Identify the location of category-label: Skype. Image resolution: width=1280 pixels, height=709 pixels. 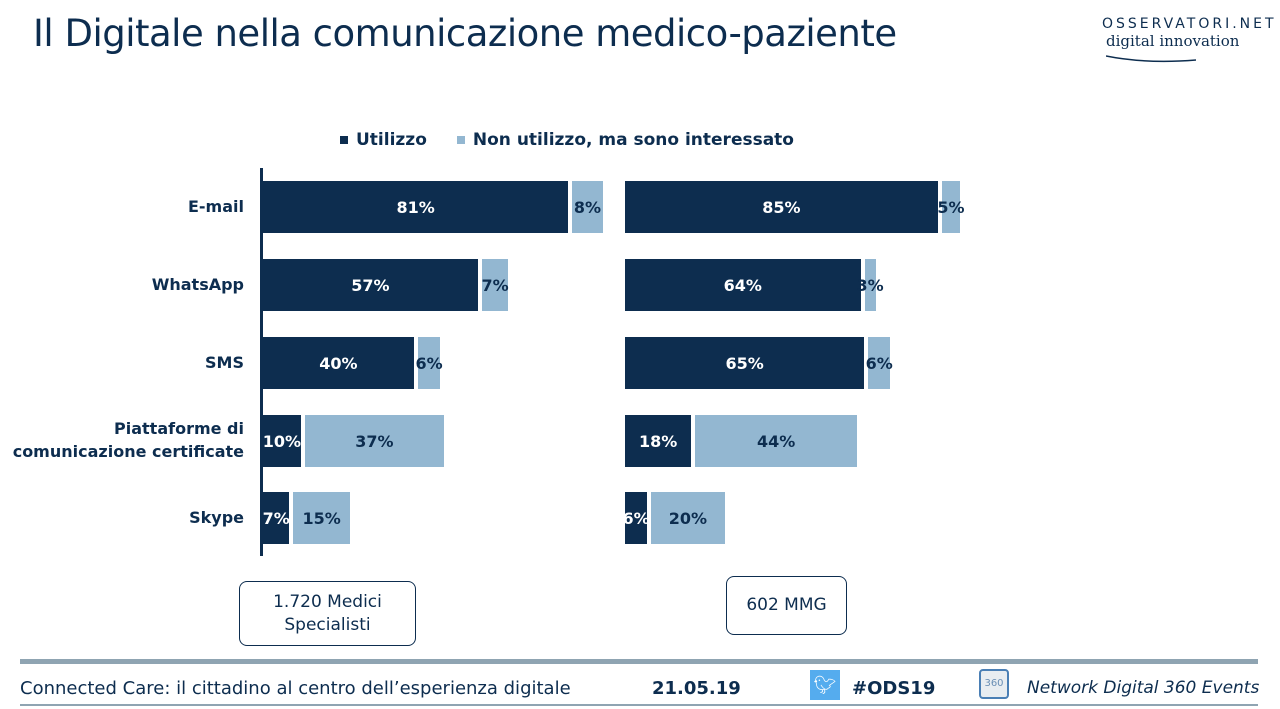
(216, 517).